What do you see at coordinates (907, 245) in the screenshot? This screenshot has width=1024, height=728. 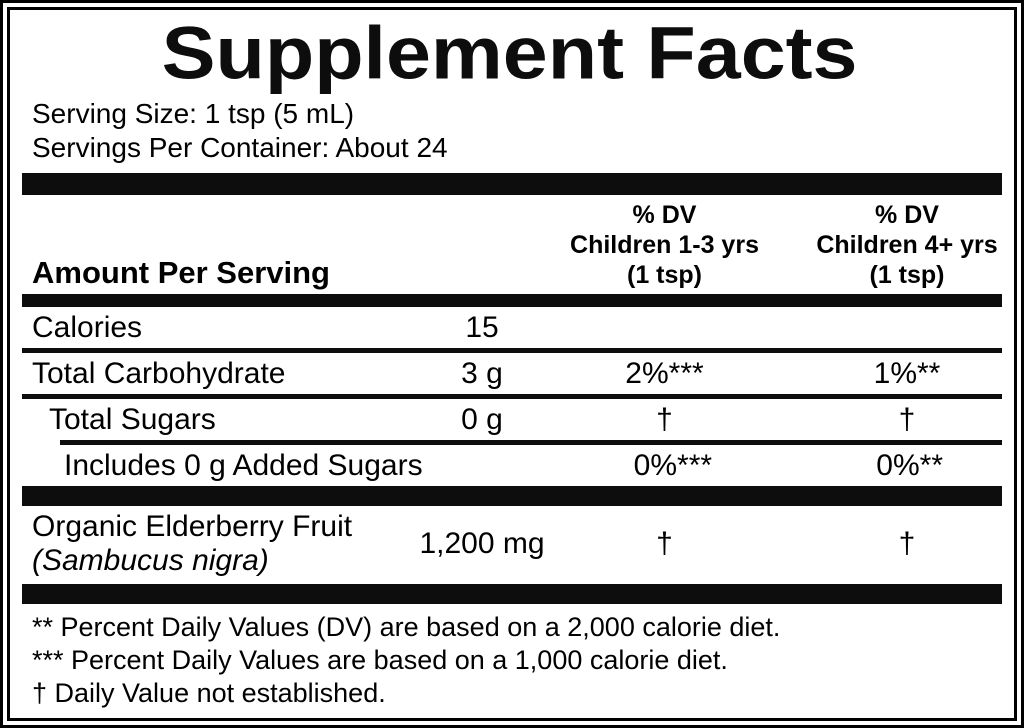 I see `dv-heading-line: Children 4+ yrs` at bounding box center [907, 245].